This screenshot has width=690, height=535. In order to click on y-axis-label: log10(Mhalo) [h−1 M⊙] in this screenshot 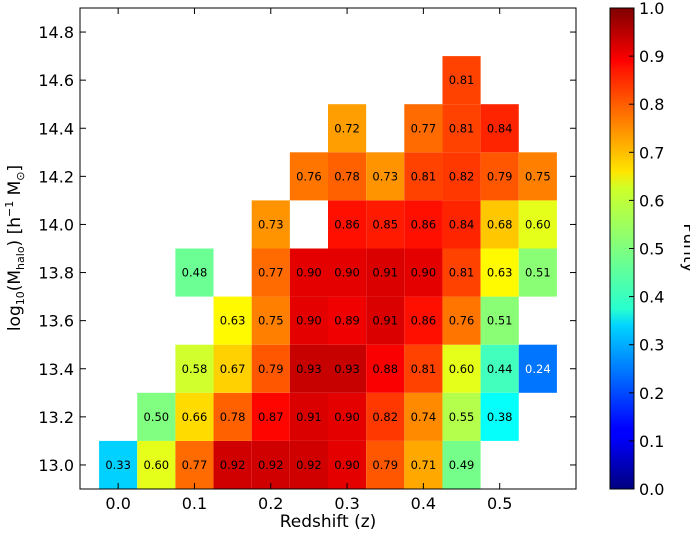, I will do `click(15, 248)`.